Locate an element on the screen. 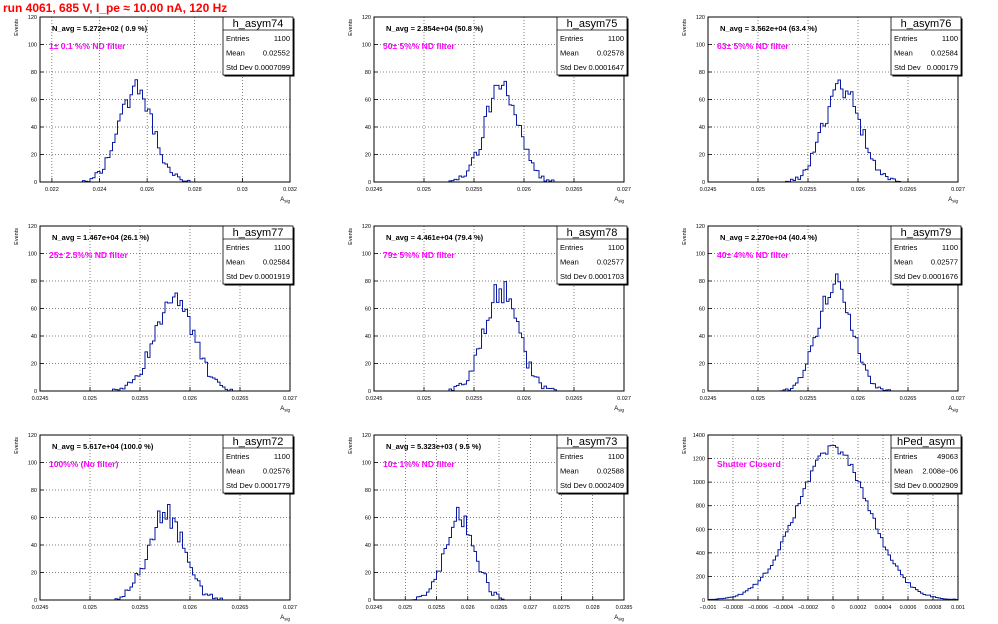 The width and height of the screenshot is (998, 624). filter-label: 25± 2.5%% ND filter is located at coordinates (89, 255).